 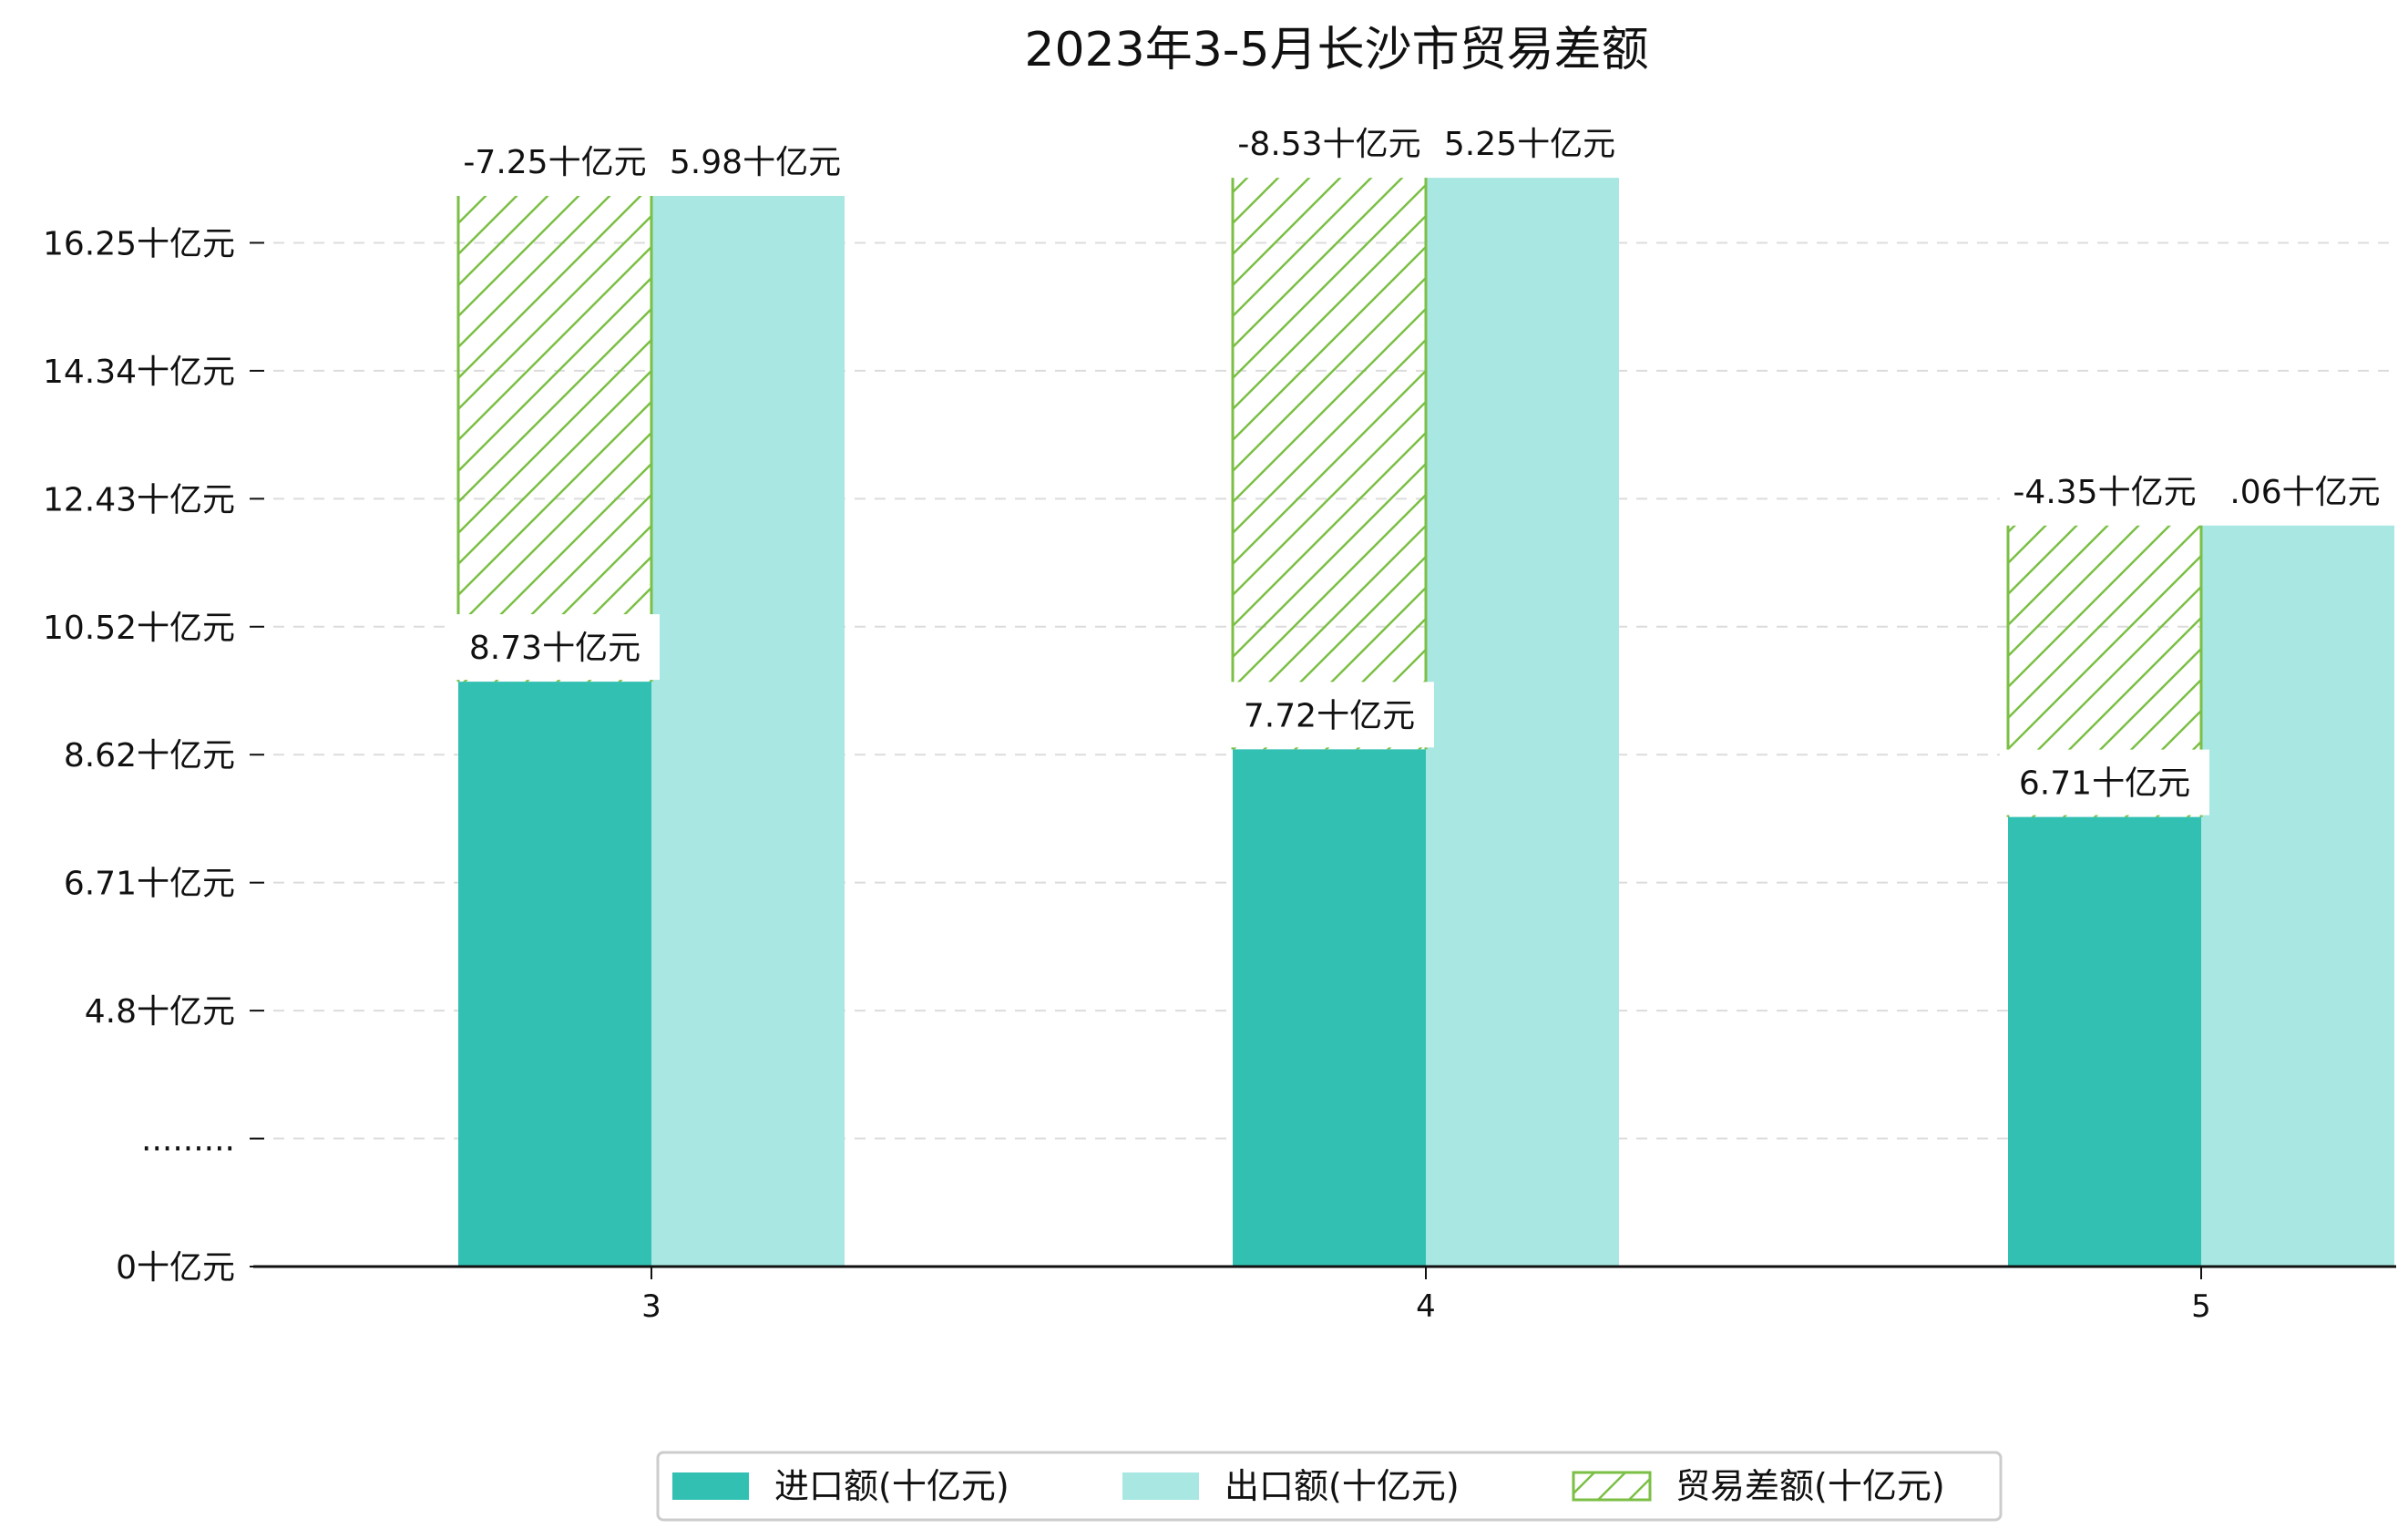 I want to click on y-tick-label-6: 12.43十亿元, so click(x=139, y=500).